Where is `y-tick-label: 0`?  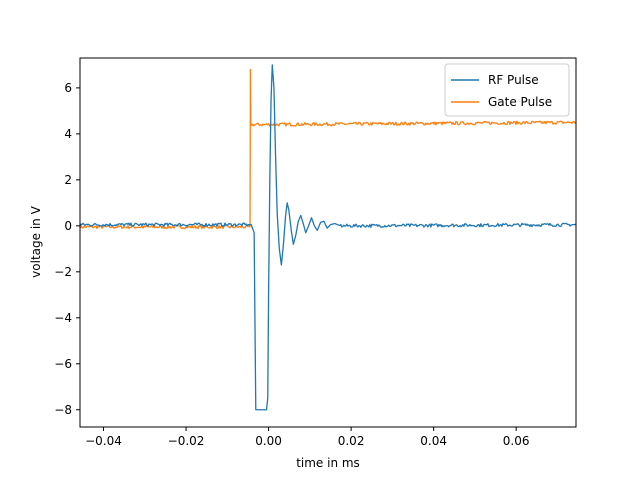 y-tick-label: 0 is located at coordinates (68, 226).